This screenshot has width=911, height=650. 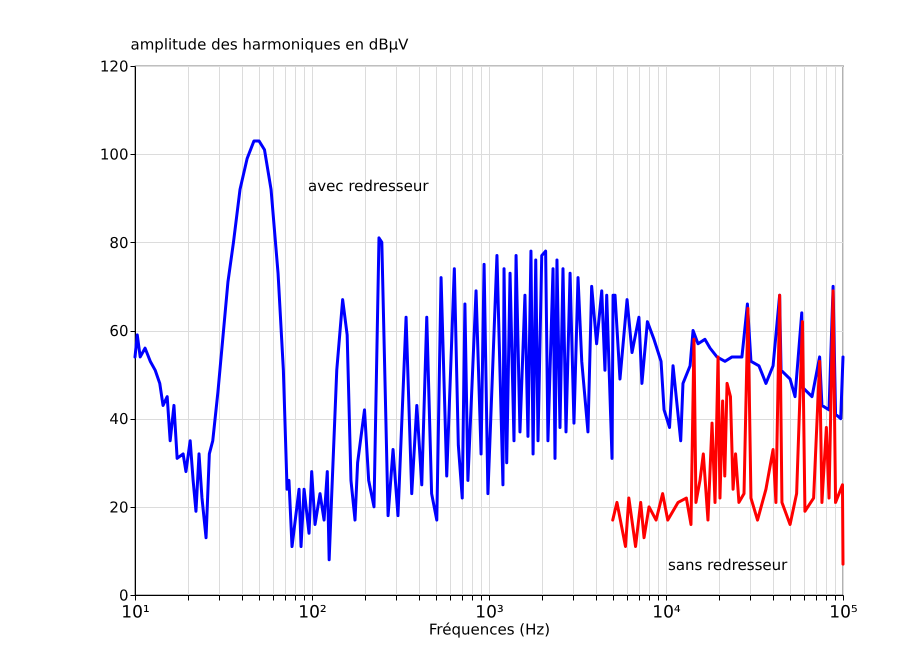 What do you see at coordinates (118, 419) in the screenshot?
I see `y-tick-label: 40` at bounding box center [118, 419].